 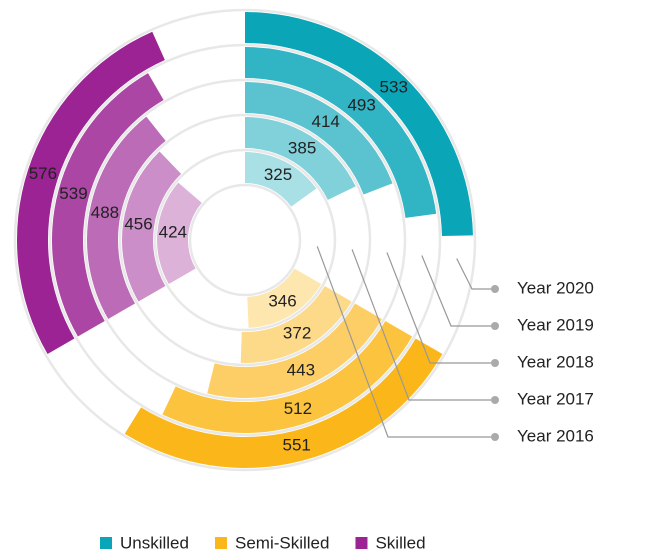 What do you see at coordinates (105, 212) in the screenshot?
I see `data-label: 488` at bounding box center [105, 212].